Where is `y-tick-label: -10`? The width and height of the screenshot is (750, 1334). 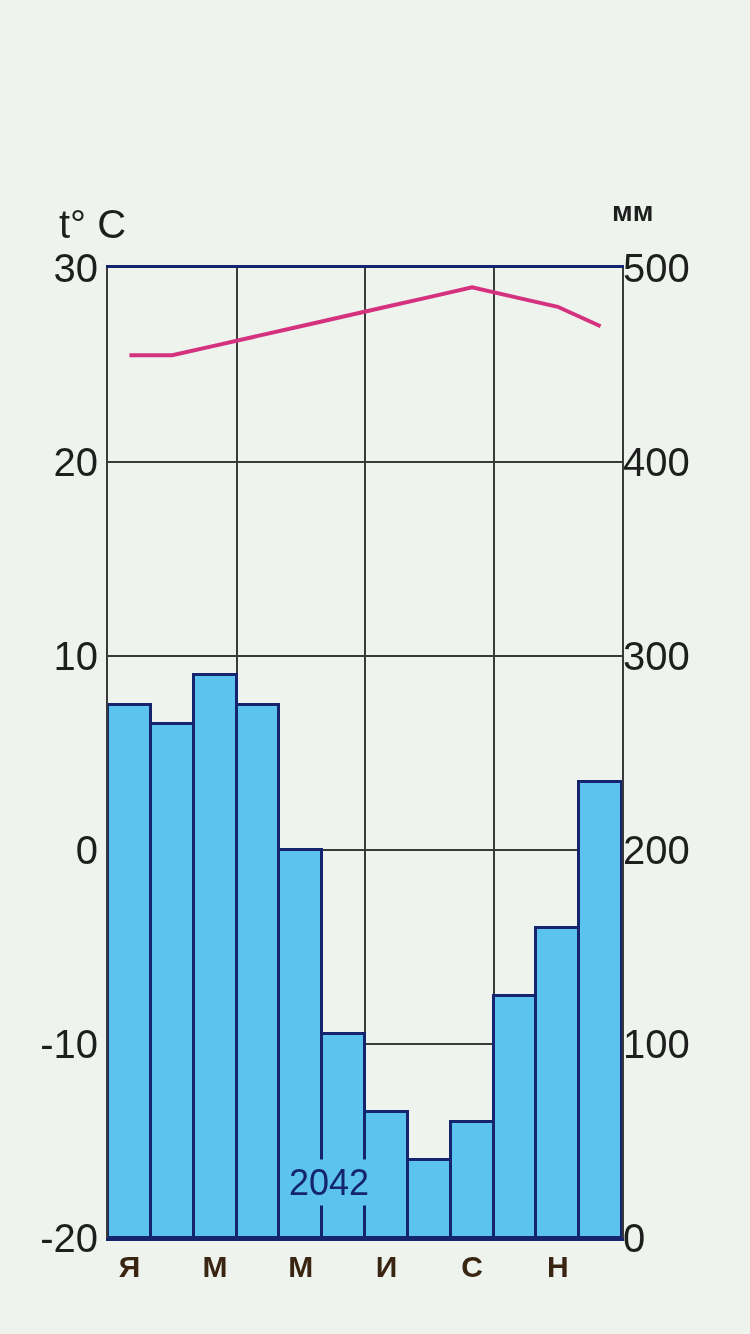 y-tick-label: -10 is located at coordinates (69, 1044).